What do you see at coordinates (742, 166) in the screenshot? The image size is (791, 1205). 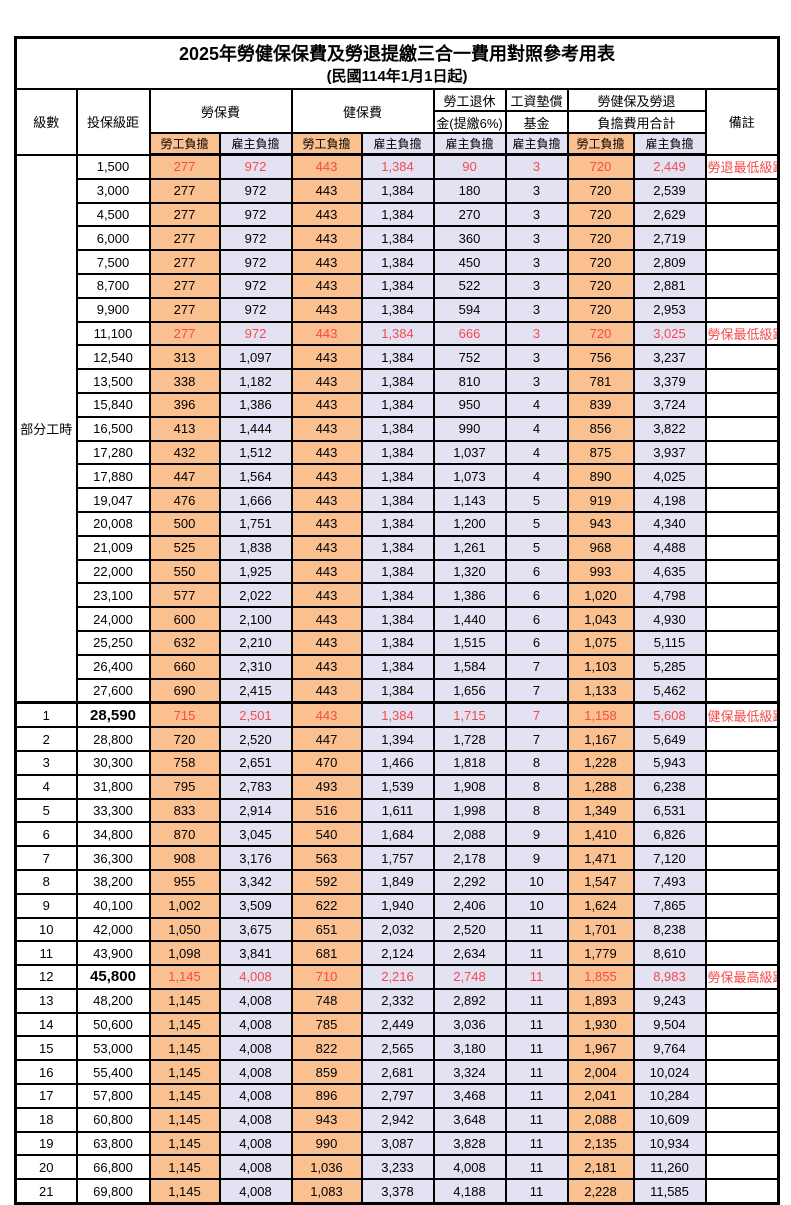 I see `remark-cell: 勞退最低級距` at bounding box center [742, 166].